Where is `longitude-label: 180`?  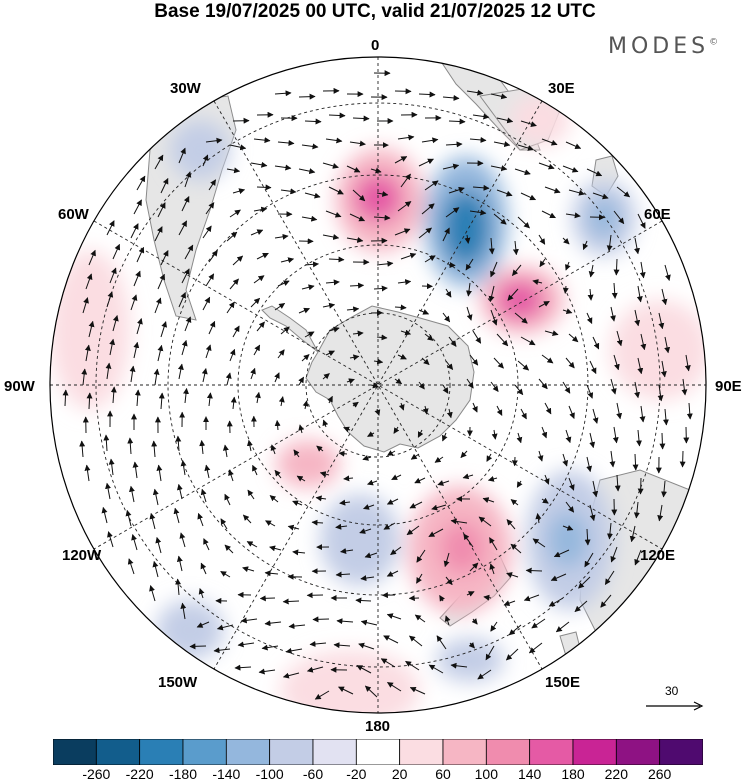
longitude-label: 180 is located at coordinates (378, 726).